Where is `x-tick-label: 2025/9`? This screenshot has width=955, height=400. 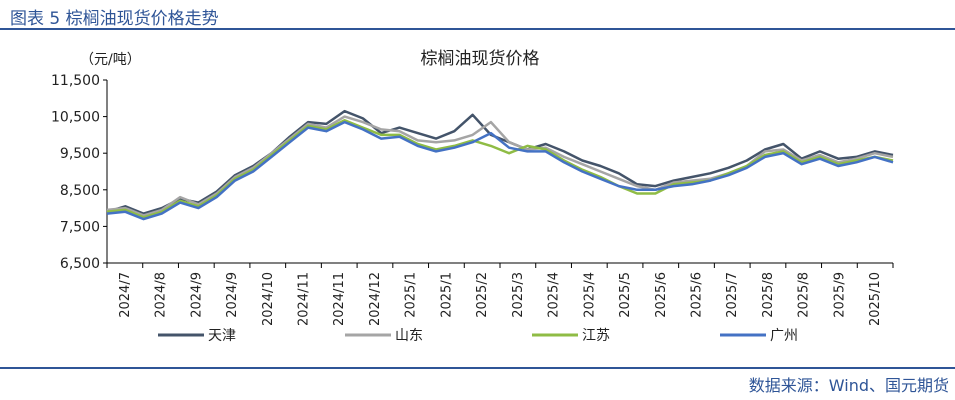
x-tick-label: 2025/9 is located at coordinates (839, 295).